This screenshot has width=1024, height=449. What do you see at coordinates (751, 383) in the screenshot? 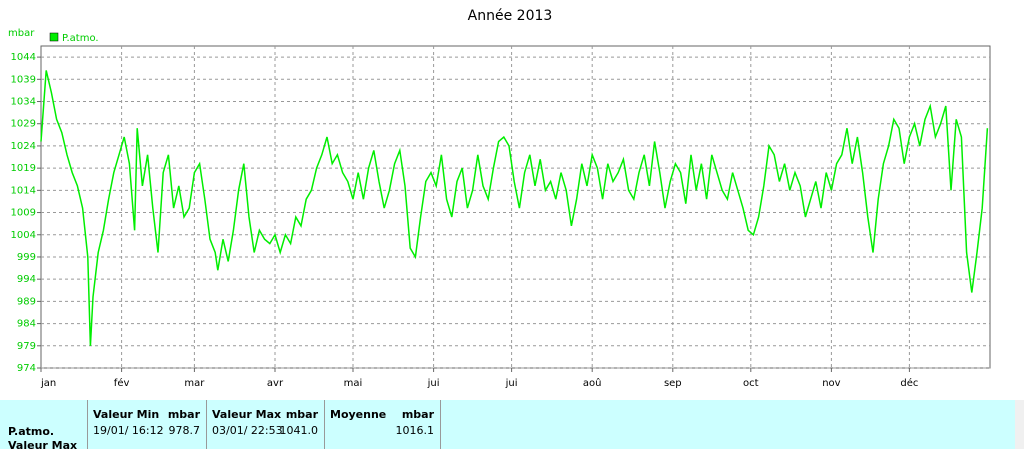
I see `x-tick-label: oct` at bounding box center [751, 383].